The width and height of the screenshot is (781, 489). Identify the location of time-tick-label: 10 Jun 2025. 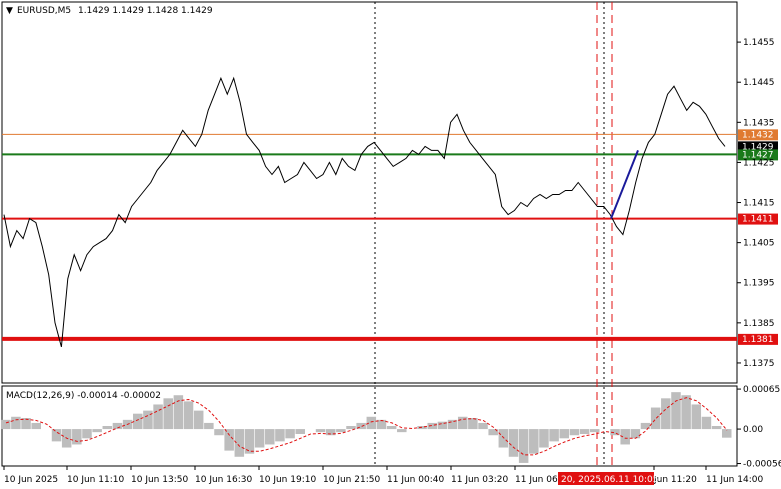
(31, 480).